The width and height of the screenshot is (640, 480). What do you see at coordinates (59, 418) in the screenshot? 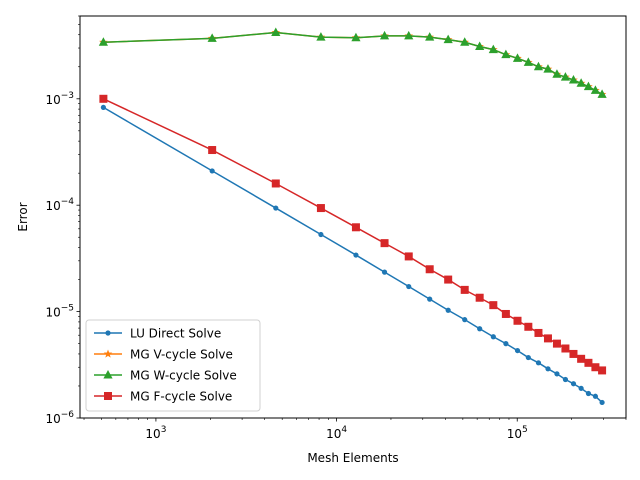
I see `y-tick-label: 10⁻⁶` at bounding box center [59, 418].